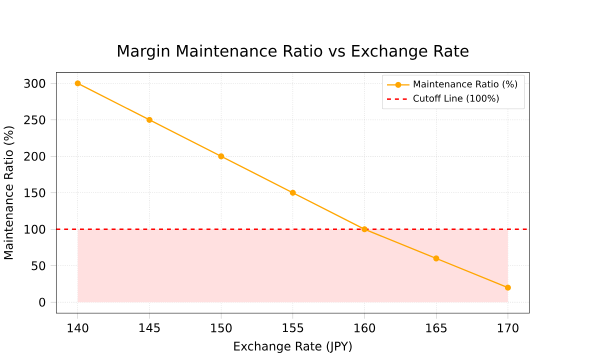 The width and height of the screenshot is (600, 360). What do you see at coordinates (35, 119) in the screenshot?
I see `y-tick-label: 250` at bounding box center [35, 119].